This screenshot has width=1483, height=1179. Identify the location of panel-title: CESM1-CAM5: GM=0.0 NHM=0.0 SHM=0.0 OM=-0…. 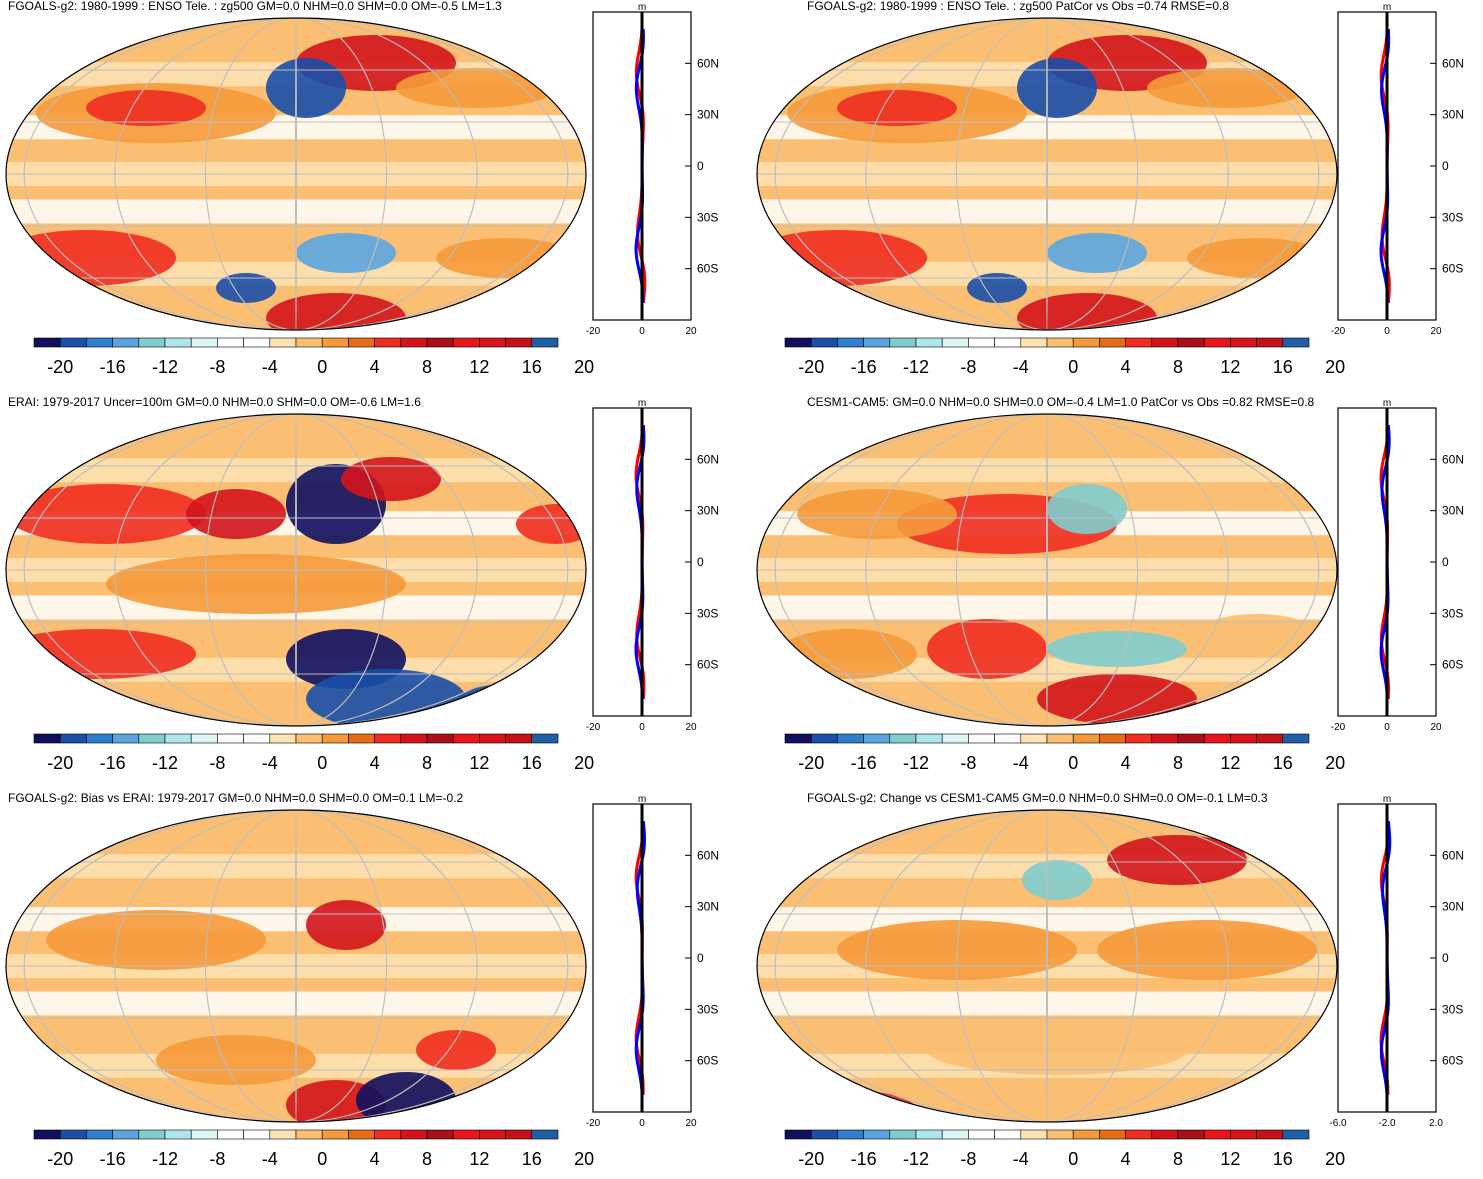
(1061, 402).